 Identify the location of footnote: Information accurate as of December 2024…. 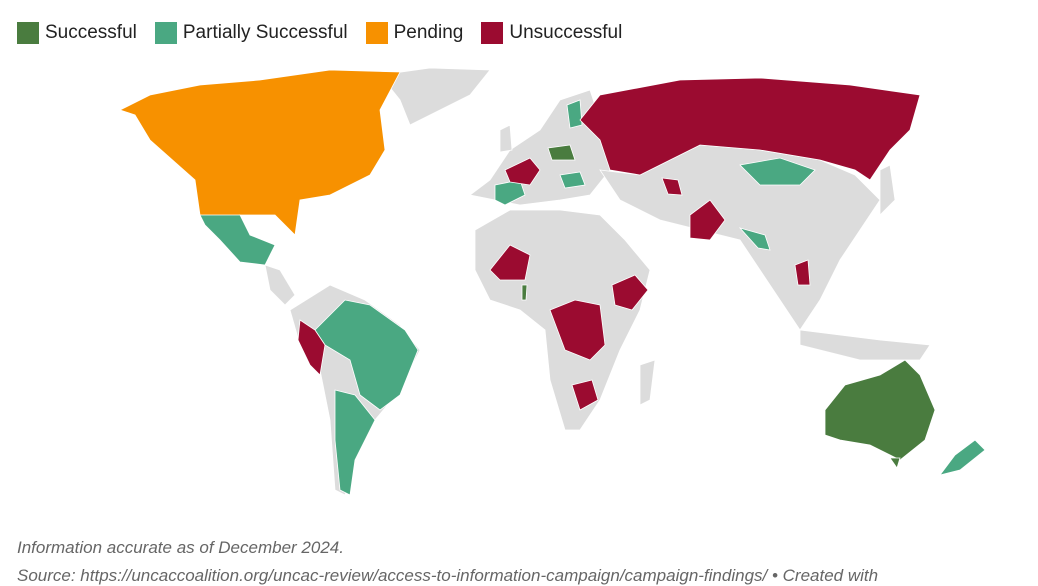
(180, 547).